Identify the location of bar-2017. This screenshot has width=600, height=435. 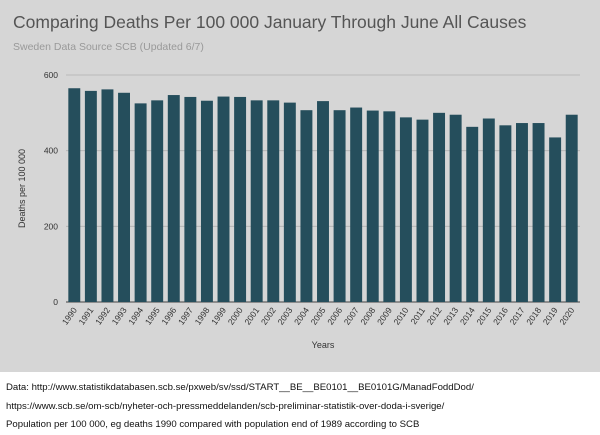
(521, 212).